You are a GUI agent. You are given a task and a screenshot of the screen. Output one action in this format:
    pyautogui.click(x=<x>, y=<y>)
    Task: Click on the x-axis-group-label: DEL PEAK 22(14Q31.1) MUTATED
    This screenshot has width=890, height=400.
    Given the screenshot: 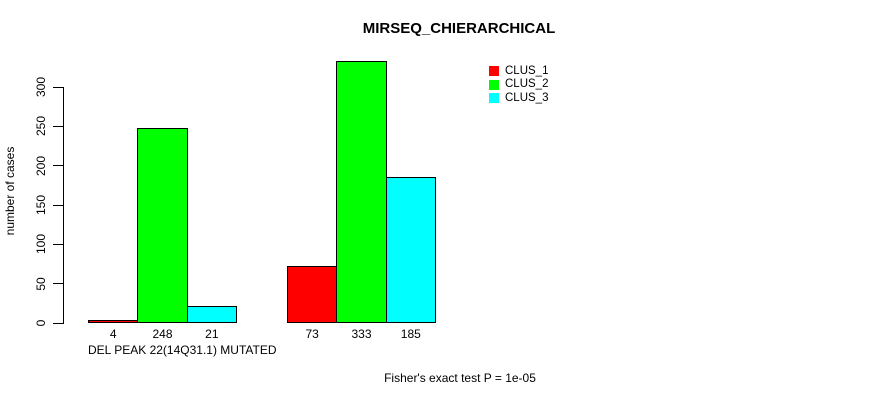 What is the action you would take?
    pyautogui.click(x=182, y=350)
    